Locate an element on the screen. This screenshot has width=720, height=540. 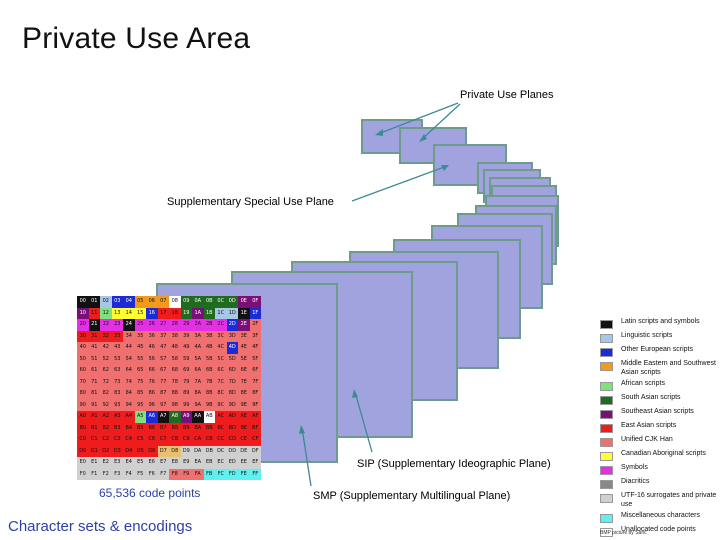
bmp-cell: FA is located at coordinates (198, 474).